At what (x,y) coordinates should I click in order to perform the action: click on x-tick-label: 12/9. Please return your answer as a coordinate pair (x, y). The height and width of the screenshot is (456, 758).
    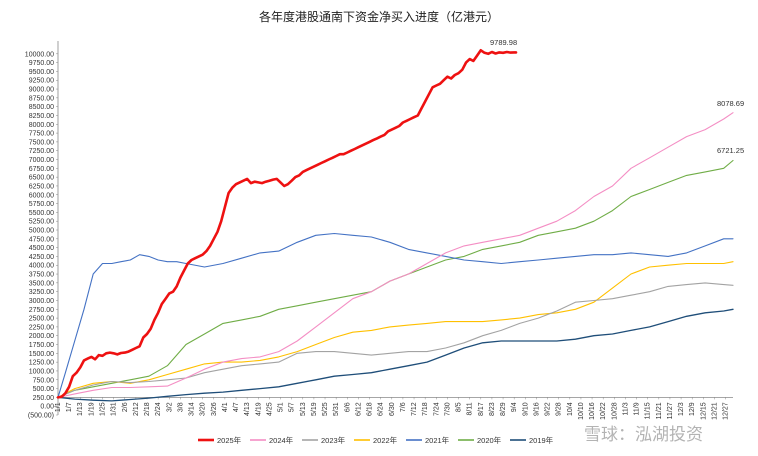
    Looking at the image, I should click on (692, 409).